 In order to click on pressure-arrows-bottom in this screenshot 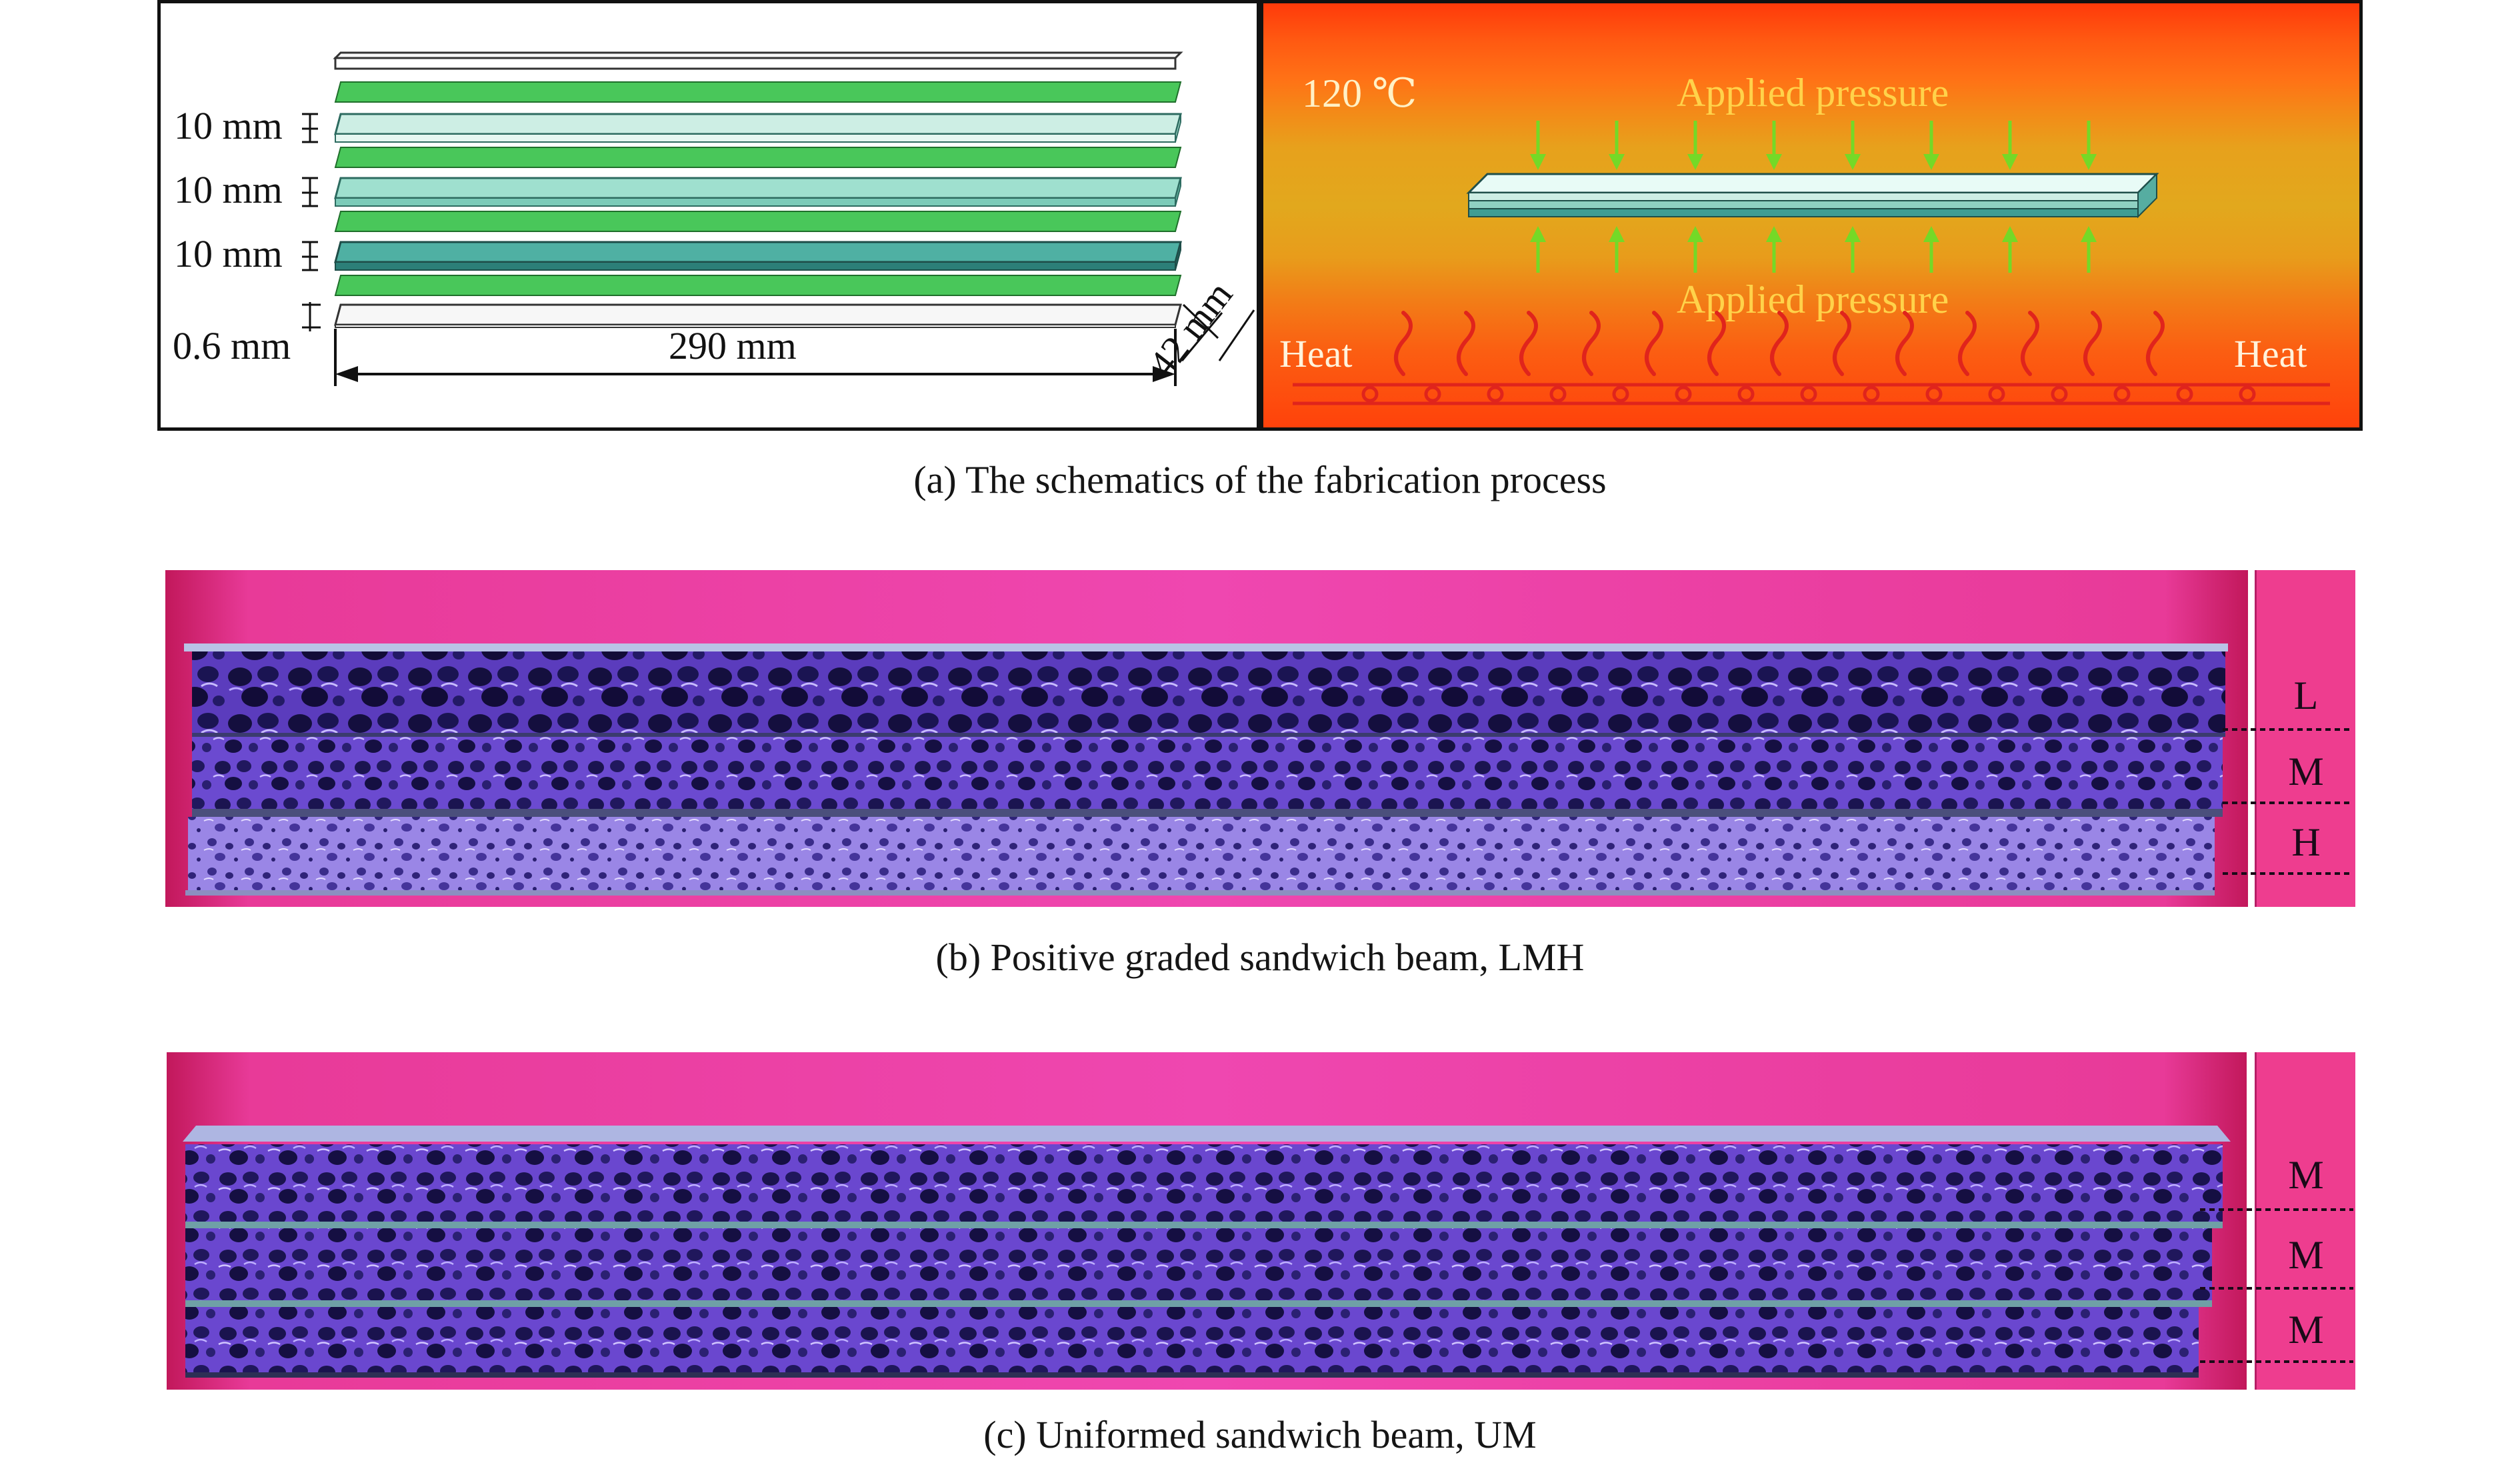, I will do `click(1813, 250)`.